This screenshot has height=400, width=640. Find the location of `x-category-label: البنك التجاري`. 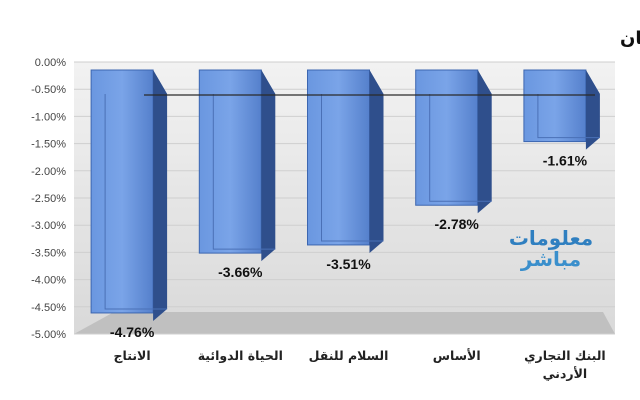

x-category-label: البنك التجاري is located at coordinates (565, 355).